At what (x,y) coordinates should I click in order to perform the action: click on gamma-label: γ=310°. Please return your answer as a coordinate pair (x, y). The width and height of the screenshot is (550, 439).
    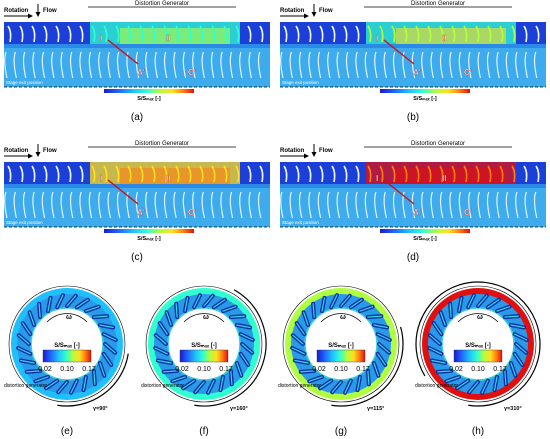
    Looking at the image, I should click on (513, 409).